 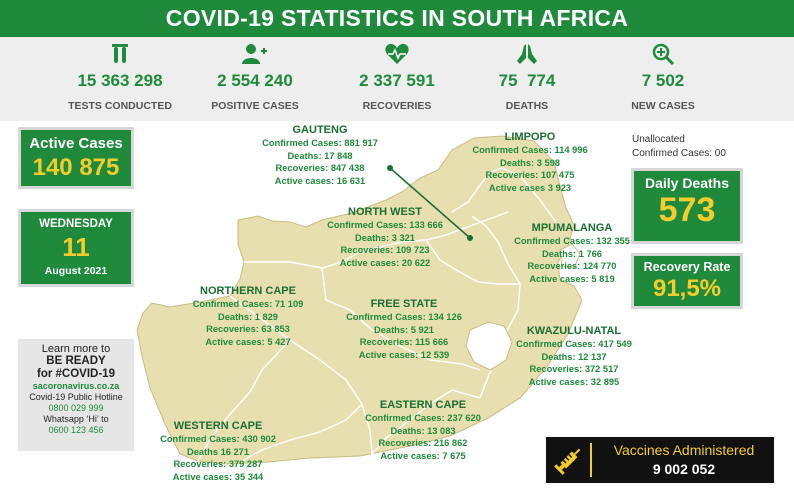 What do you see at coordinates (385, 225) in the screenshot?
I see `region-line: Confirmed Cases: 133 666` at bounding box center [385, 225].